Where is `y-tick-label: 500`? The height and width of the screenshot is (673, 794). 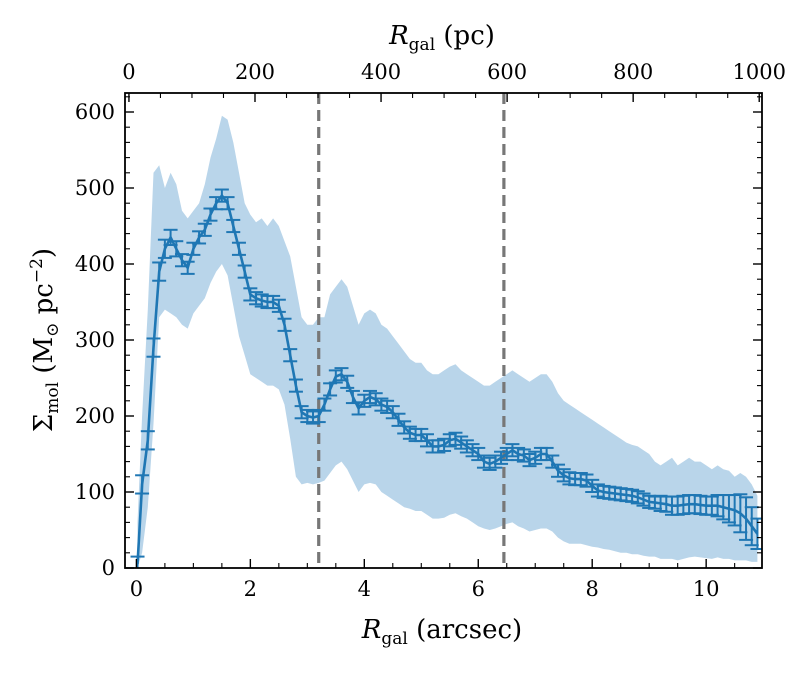
y-tick-label: 500 is located at coordinates (95, 188).